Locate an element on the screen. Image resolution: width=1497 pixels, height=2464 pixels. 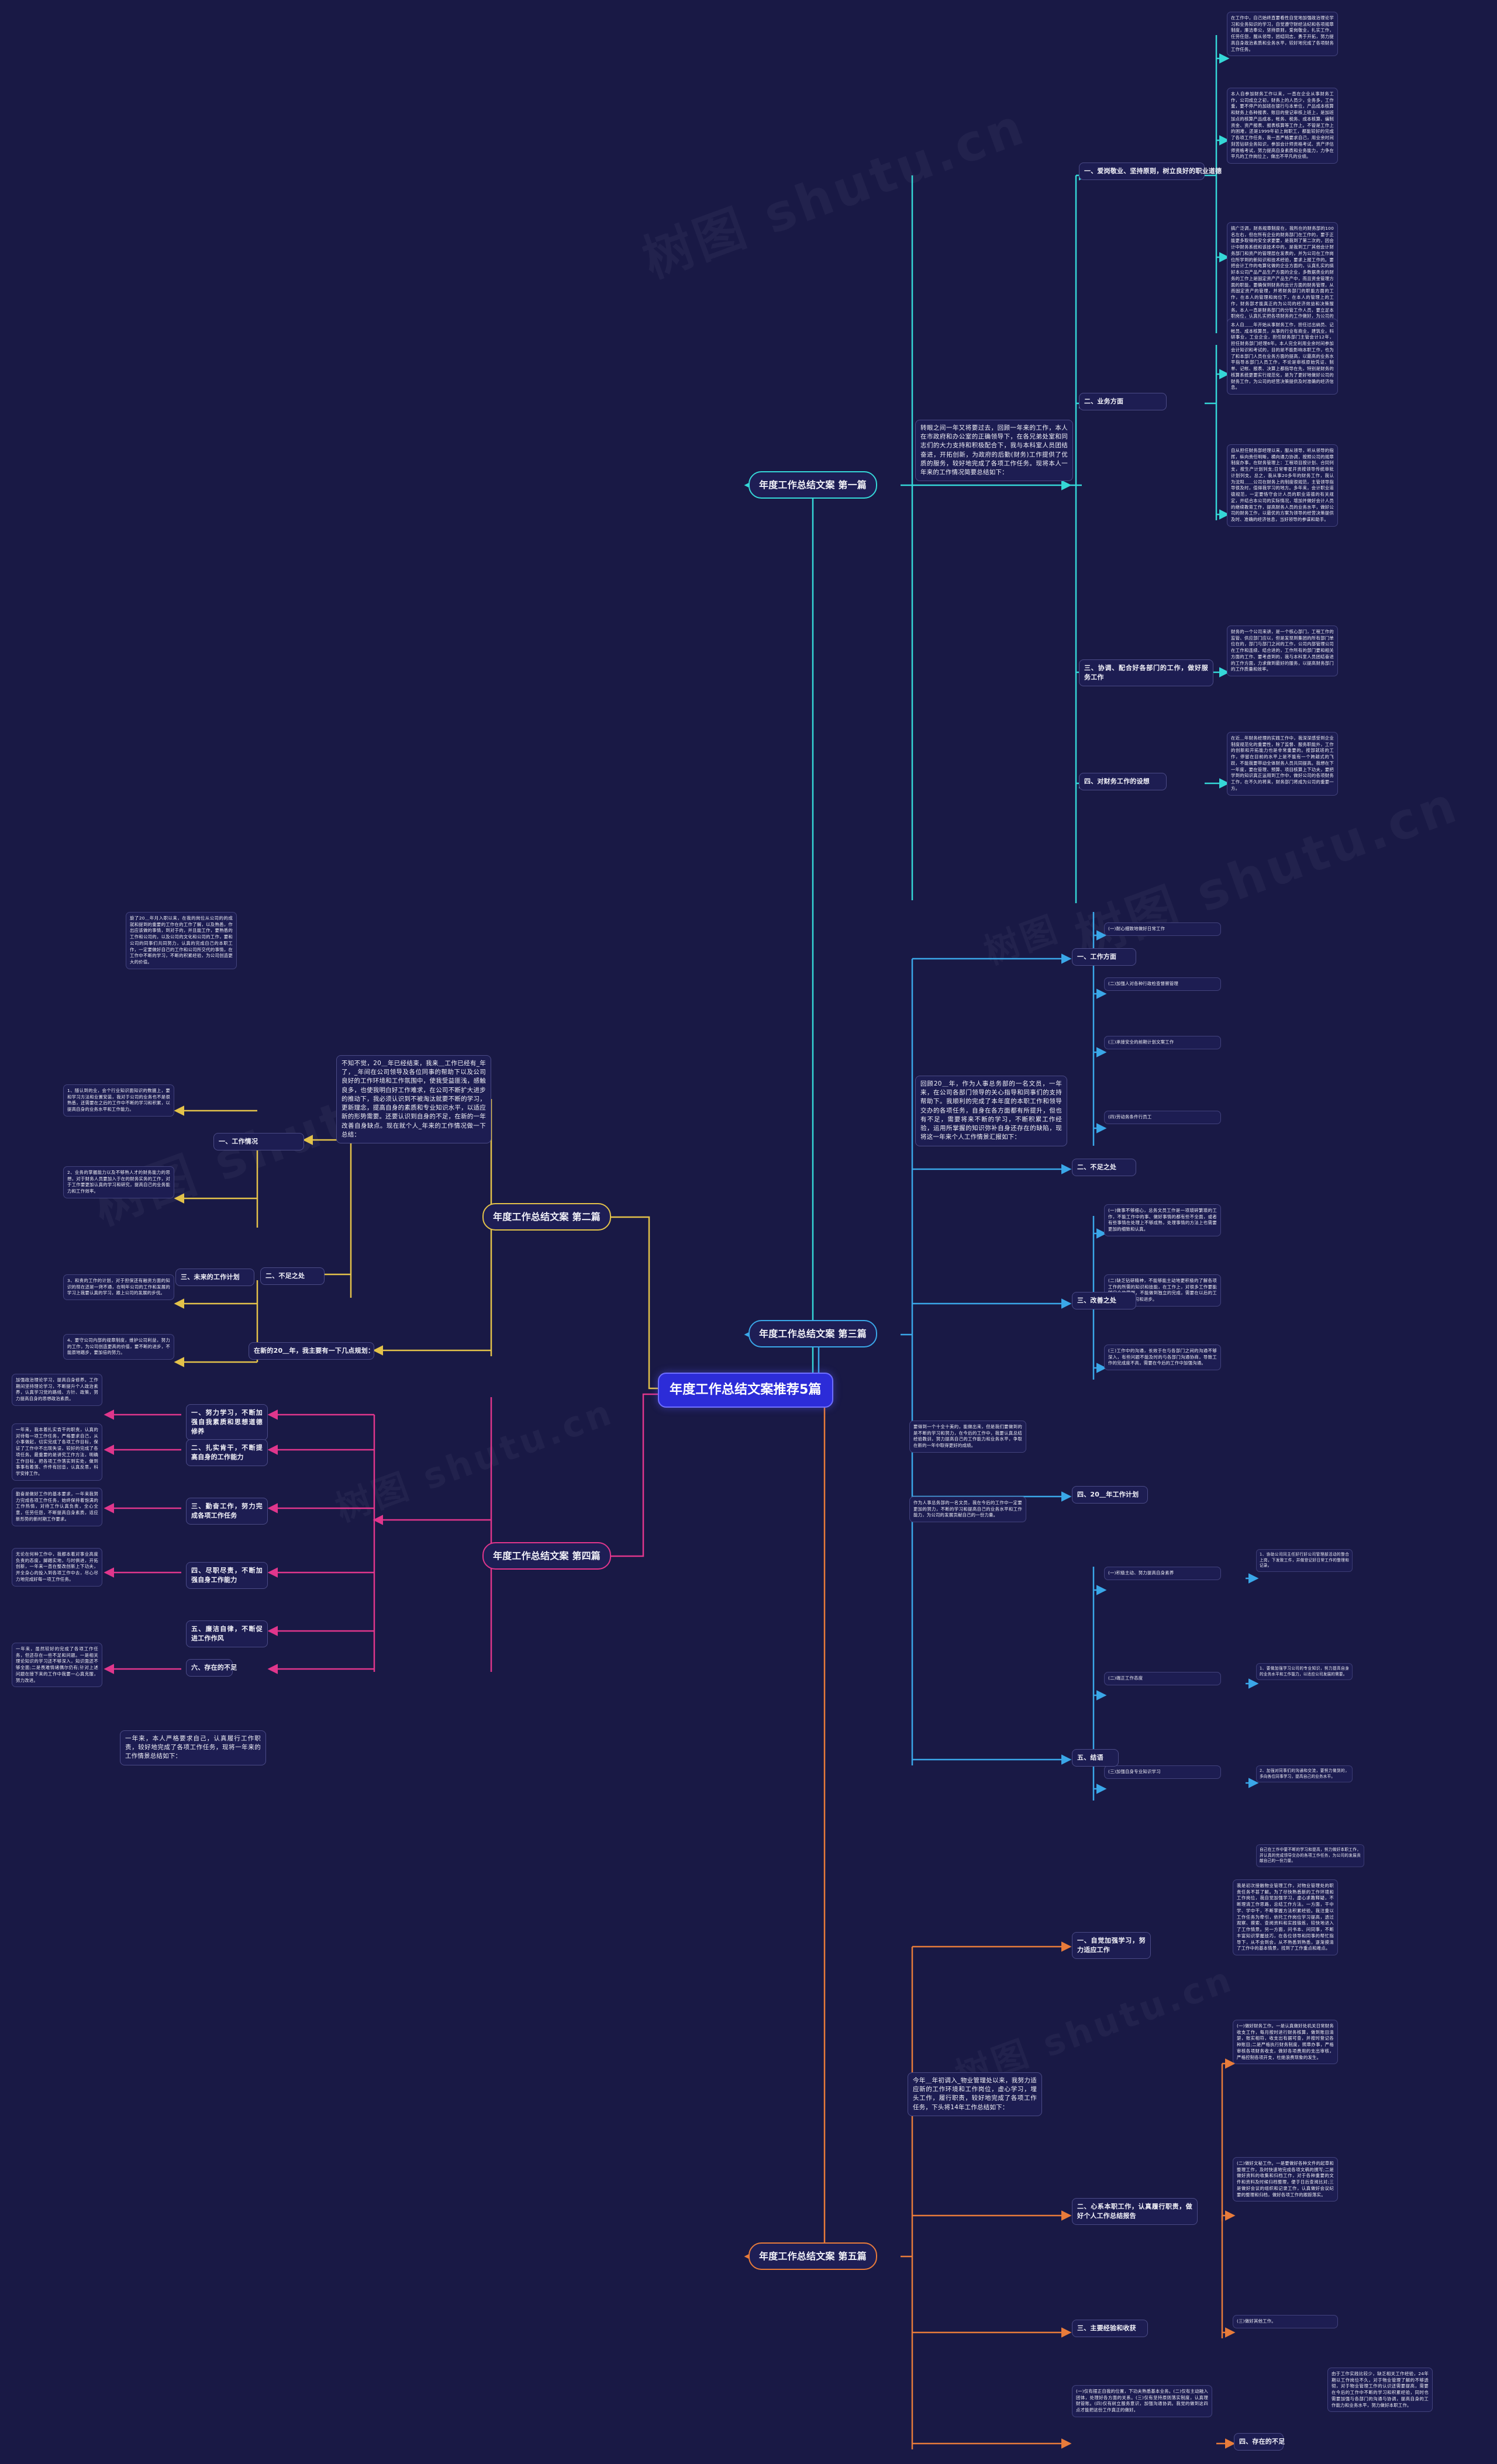
b3-section-4-label: 四、20＿年工作计划 is located at coordinates (1110, 1495).